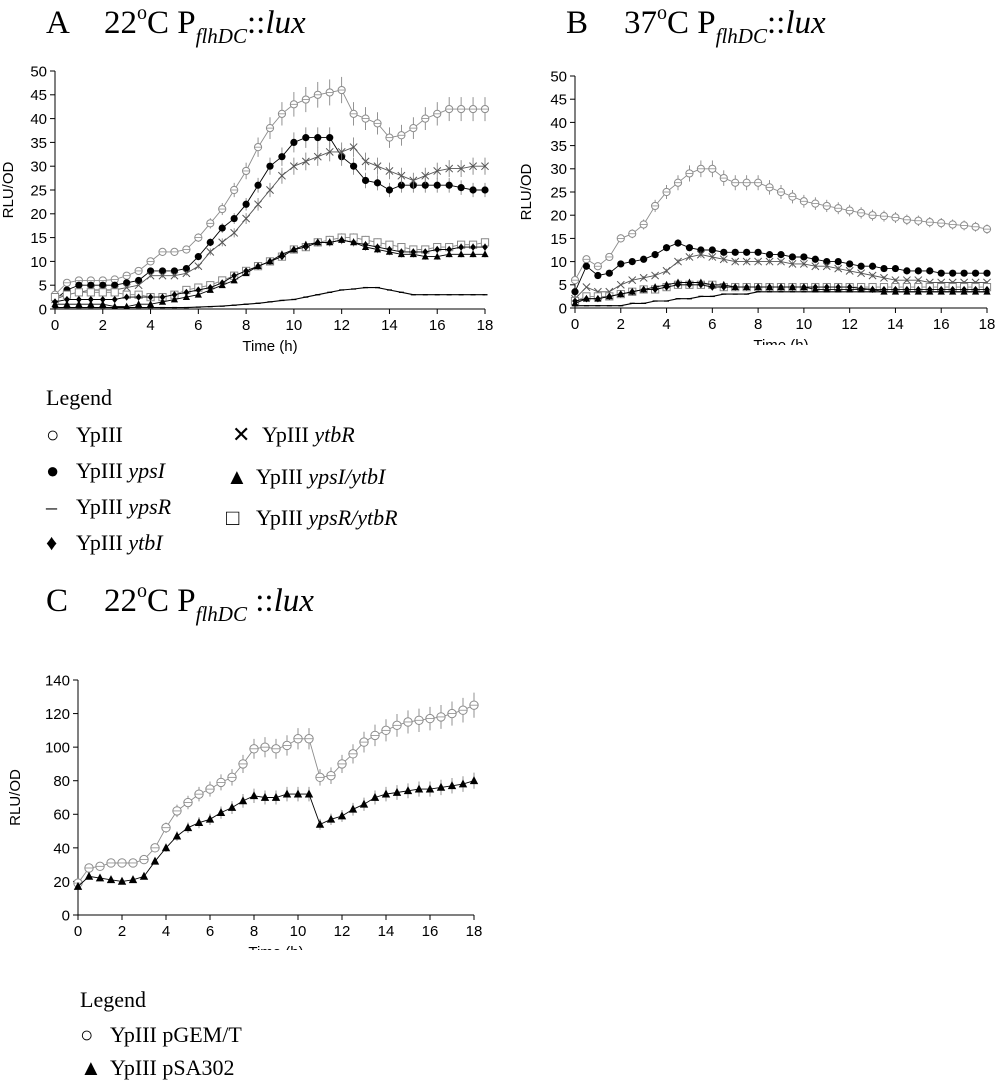  Describe the element at coordinates (61, 781) in the screenshot. I see `y-tick-label: 80` at that location.